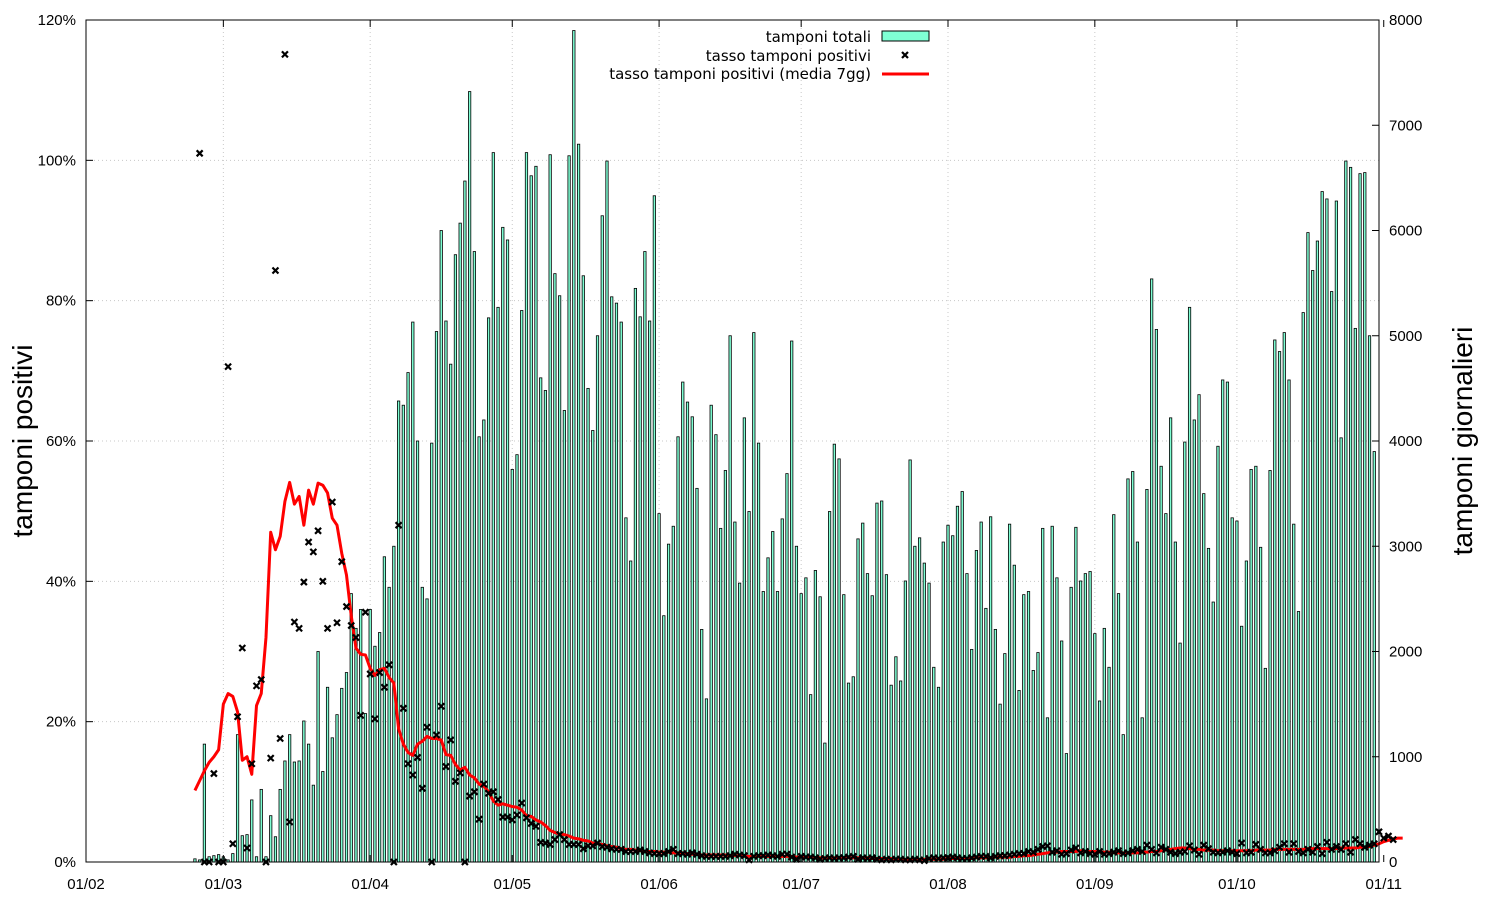 Image resolution: width=1500 pixels, height=900 pixels. Describe the element at coordinates (1405, 231) in the screenshot. I see `y-right-tick-label: 6000` at that location.